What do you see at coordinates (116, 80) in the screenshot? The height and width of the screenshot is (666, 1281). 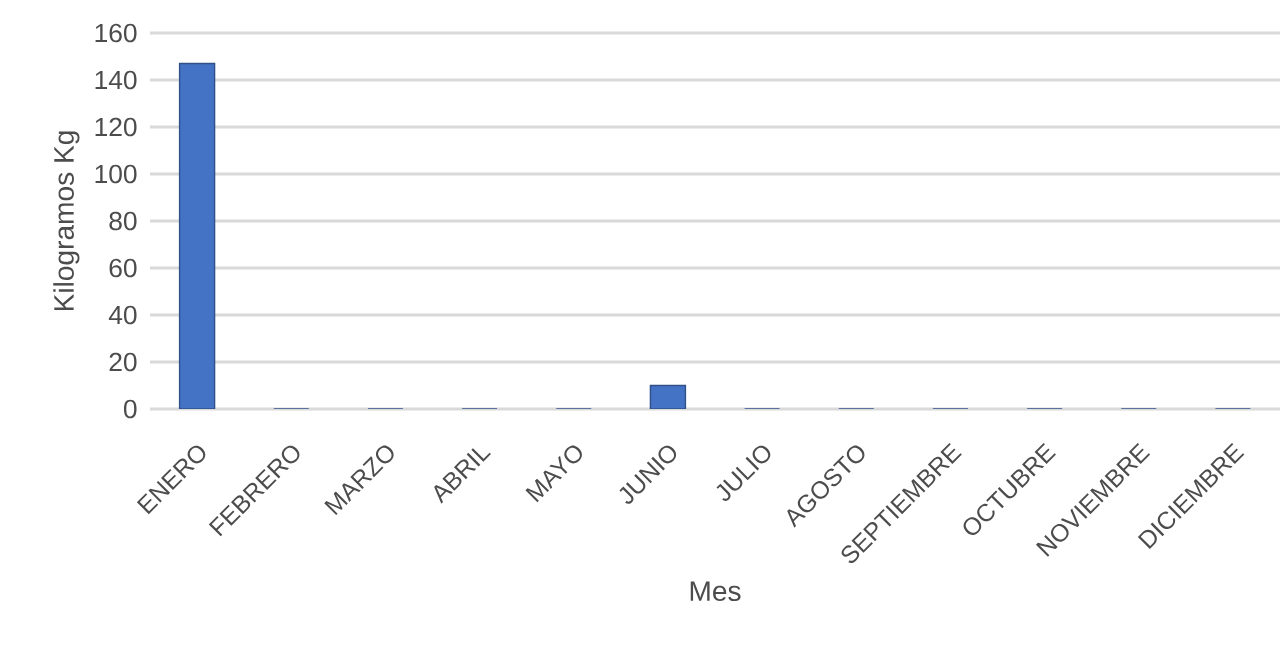 I see `y-tick-label: 140` at bounding box center [116, 80].